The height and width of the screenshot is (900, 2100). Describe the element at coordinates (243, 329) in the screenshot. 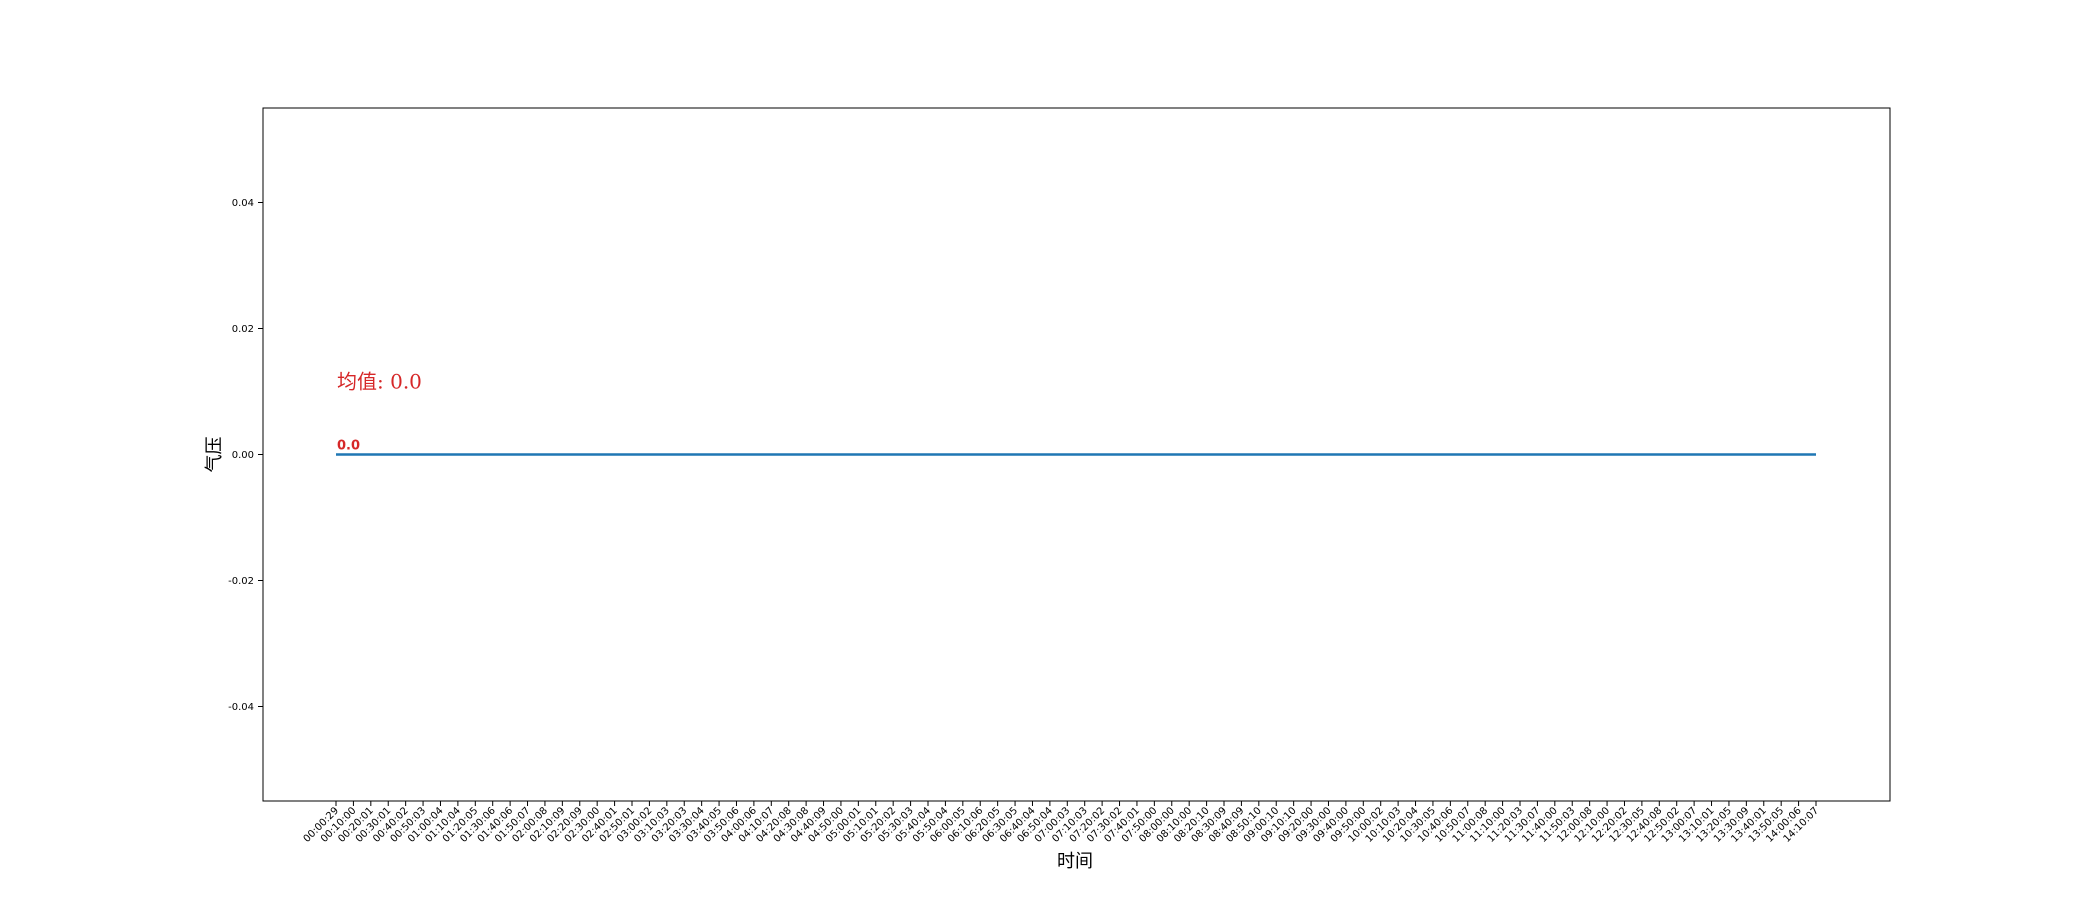

I see `y-tick-label: 0.02` at that location.